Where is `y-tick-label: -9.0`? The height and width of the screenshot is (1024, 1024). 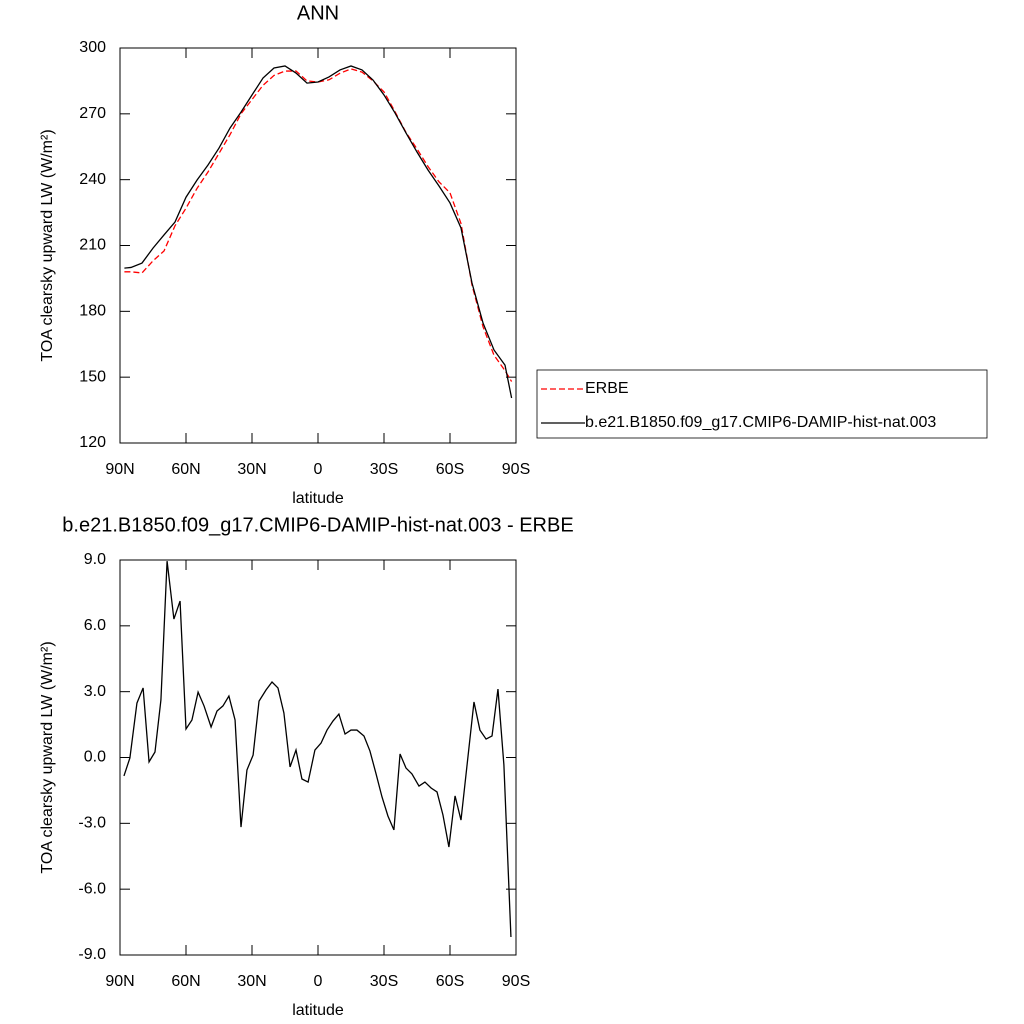
y-tick-label: -9.0 is located at coordinates (92, 954).